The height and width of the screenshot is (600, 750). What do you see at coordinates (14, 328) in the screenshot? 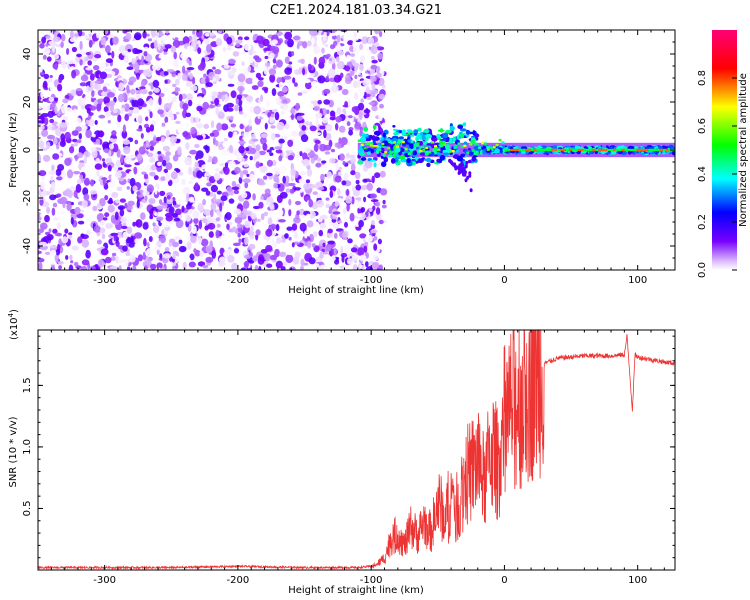
I see `snr-multiplier-prefix: (x10` at bounding box center [14, 328].